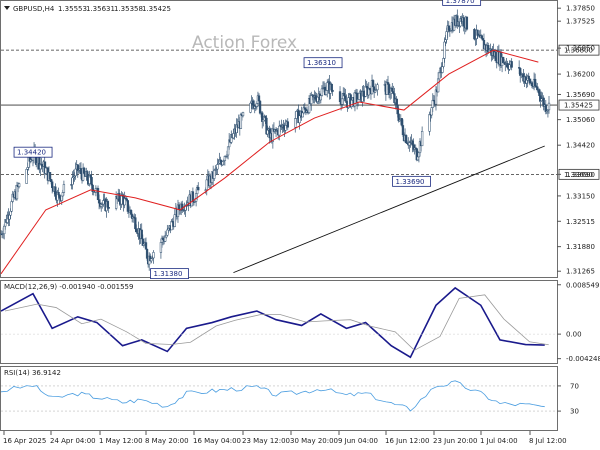 The width and height of the screenshot is (600, 450). I want to click on annotation-label: 1.33690, so click(410, 182).